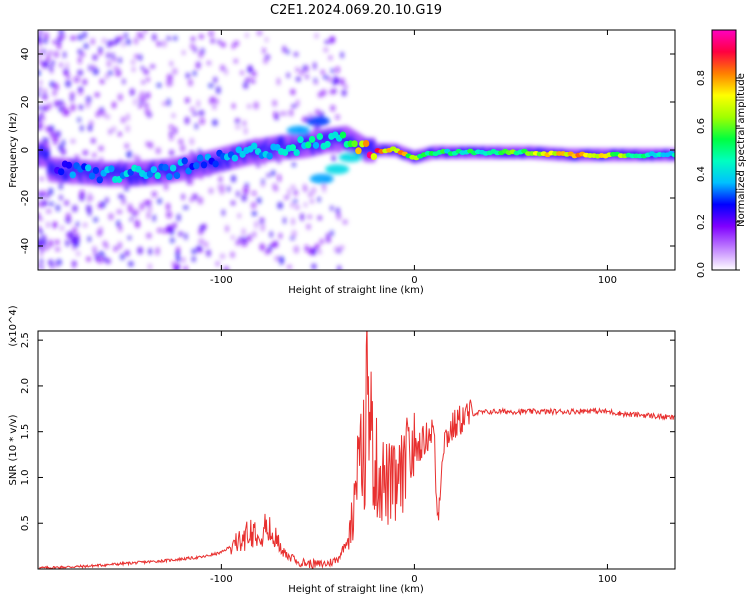 Image resolution: width=750 pixels, height=600 pixels. What do you see at coordinates (701, 222) in the screenshot?
I see `colorbar-tick-label: 0.2` at bounding box center [701, 222].